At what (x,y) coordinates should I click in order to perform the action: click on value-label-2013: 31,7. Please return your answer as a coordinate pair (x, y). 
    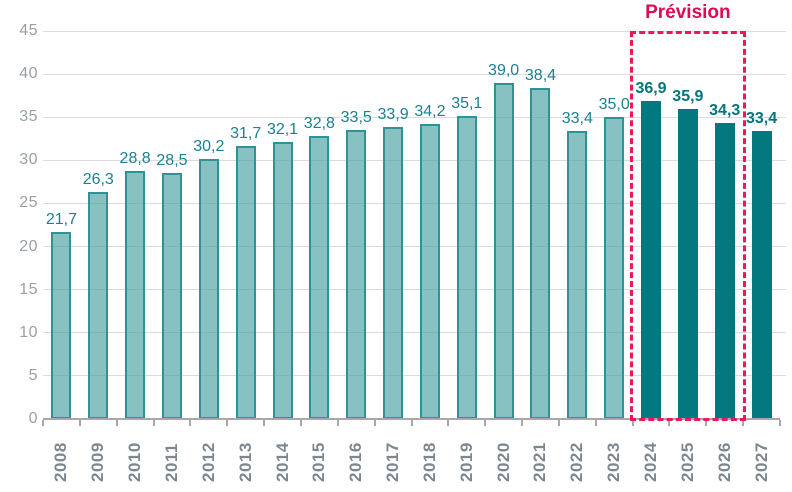
    Looking at the image, I should click on (246, 133).